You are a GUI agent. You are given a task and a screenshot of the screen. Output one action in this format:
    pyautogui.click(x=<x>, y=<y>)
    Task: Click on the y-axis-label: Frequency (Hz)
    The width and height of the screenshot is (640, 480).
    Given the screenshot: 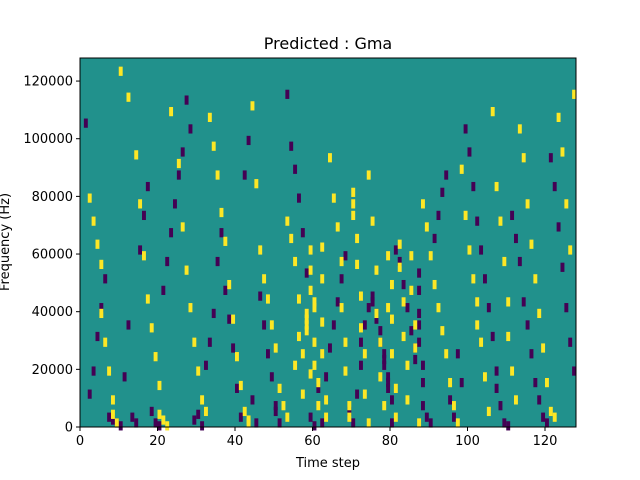 What is the action you would take?
    pyautogui.click(x=6, y=242)
    